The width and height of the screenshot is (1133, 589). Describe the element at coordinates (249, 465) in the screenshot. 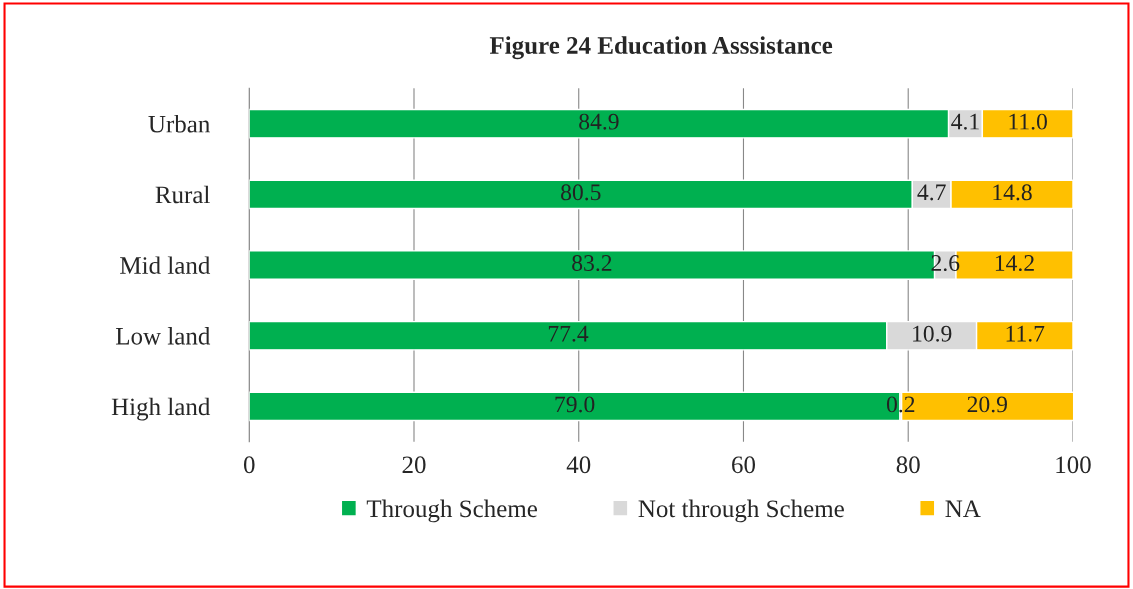

I see `x-tick-label: 0` at that location.